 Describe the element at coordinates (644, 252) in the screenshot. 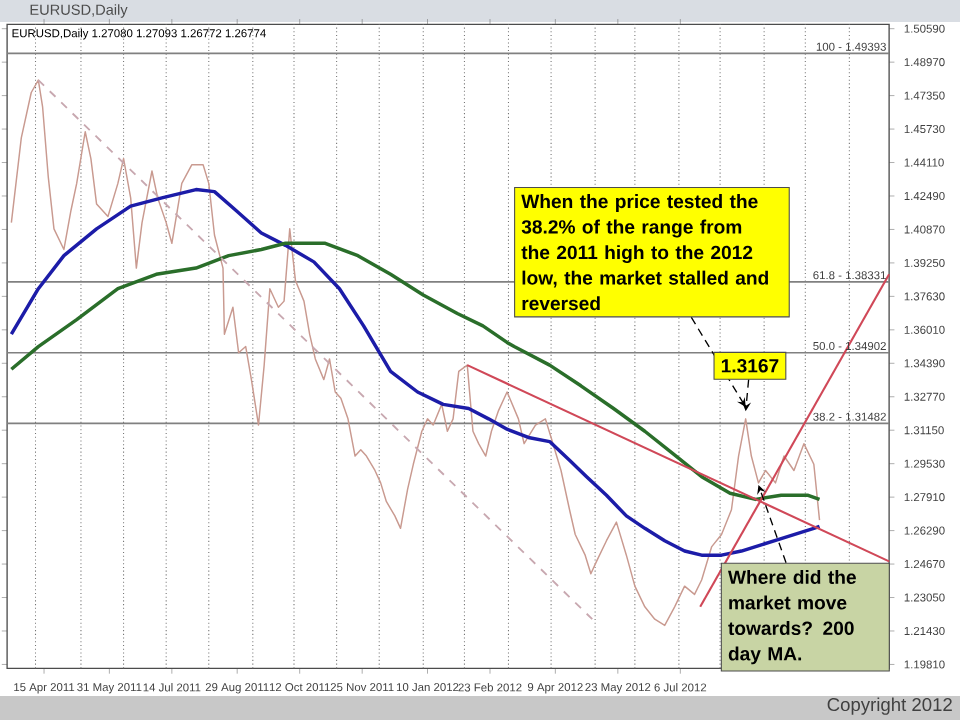

I see `annotation: When the price tested the 38.2% of the range from the 2011 high to the 2012 low, the market stalled and reversed` at that location.